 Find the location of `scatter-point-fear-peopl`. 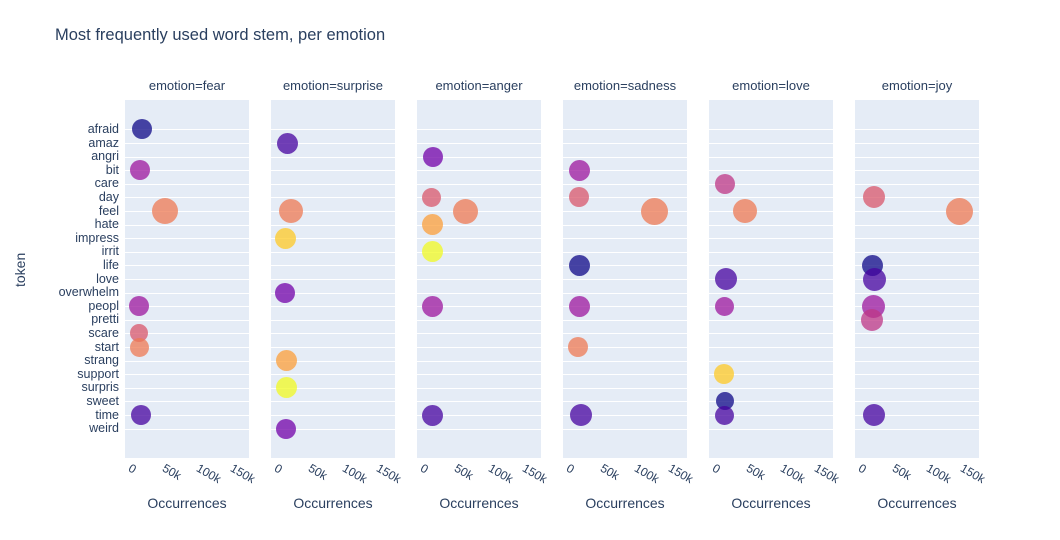

scatter-point-fear-peopl is located at coordinates (139, 306).